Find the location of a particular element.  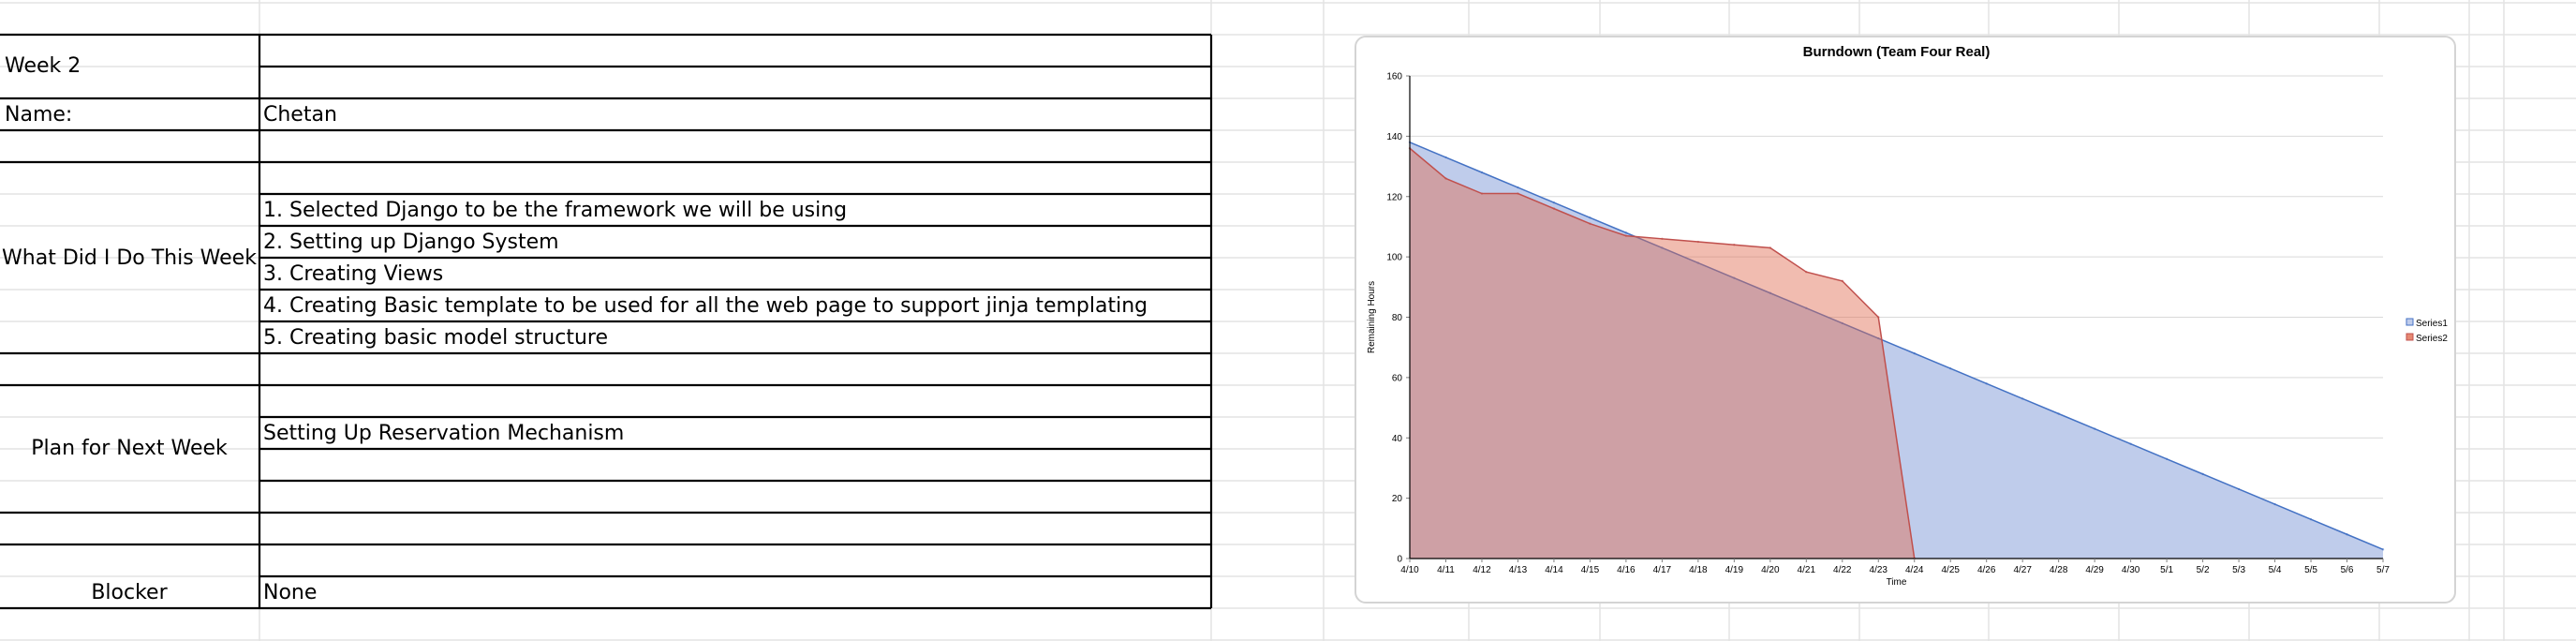

x-tick-label: 4/21 is located at coordinates (1807, 570).